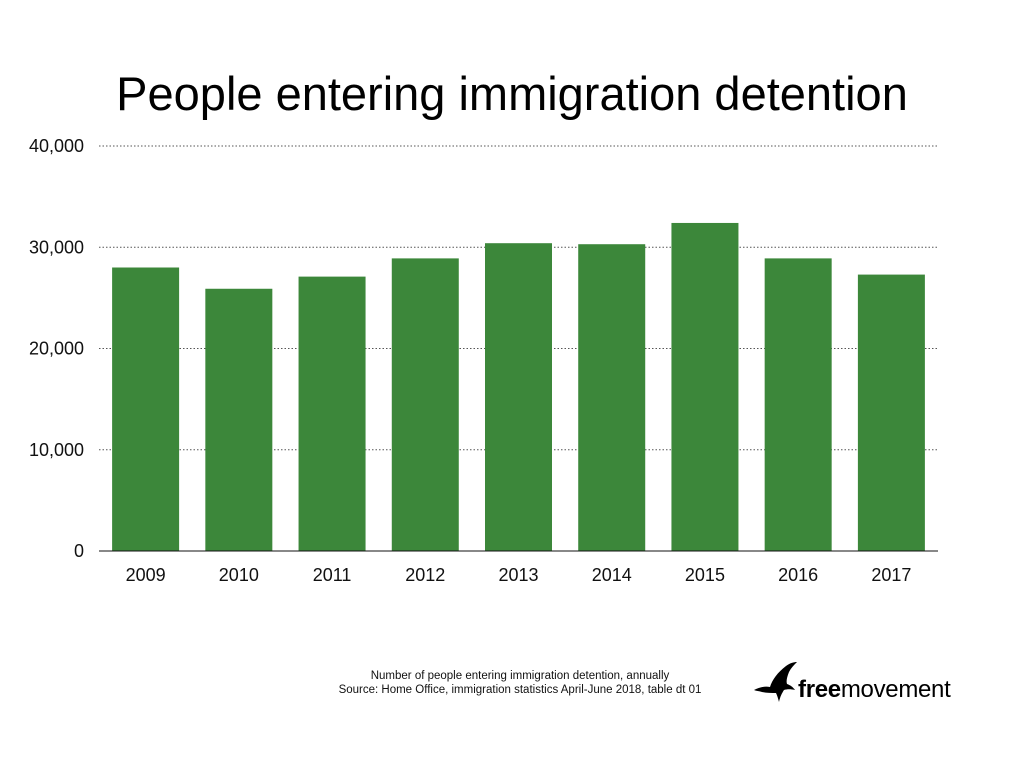 This screenshot has height=768, width=1024. What do you see at coordinates (819, 689) in the screenshot?
I see `brand-name-free: free` at bounding box center [819, 689].